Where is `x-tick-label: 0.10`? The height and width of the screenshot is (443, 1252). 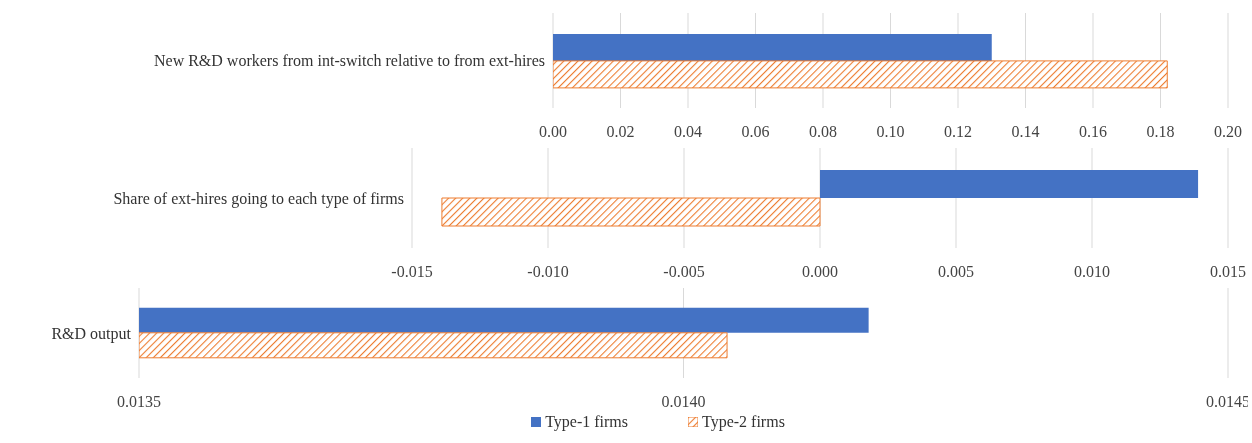 x-tick-label: 0.10 is located at coordinates (890, 132).